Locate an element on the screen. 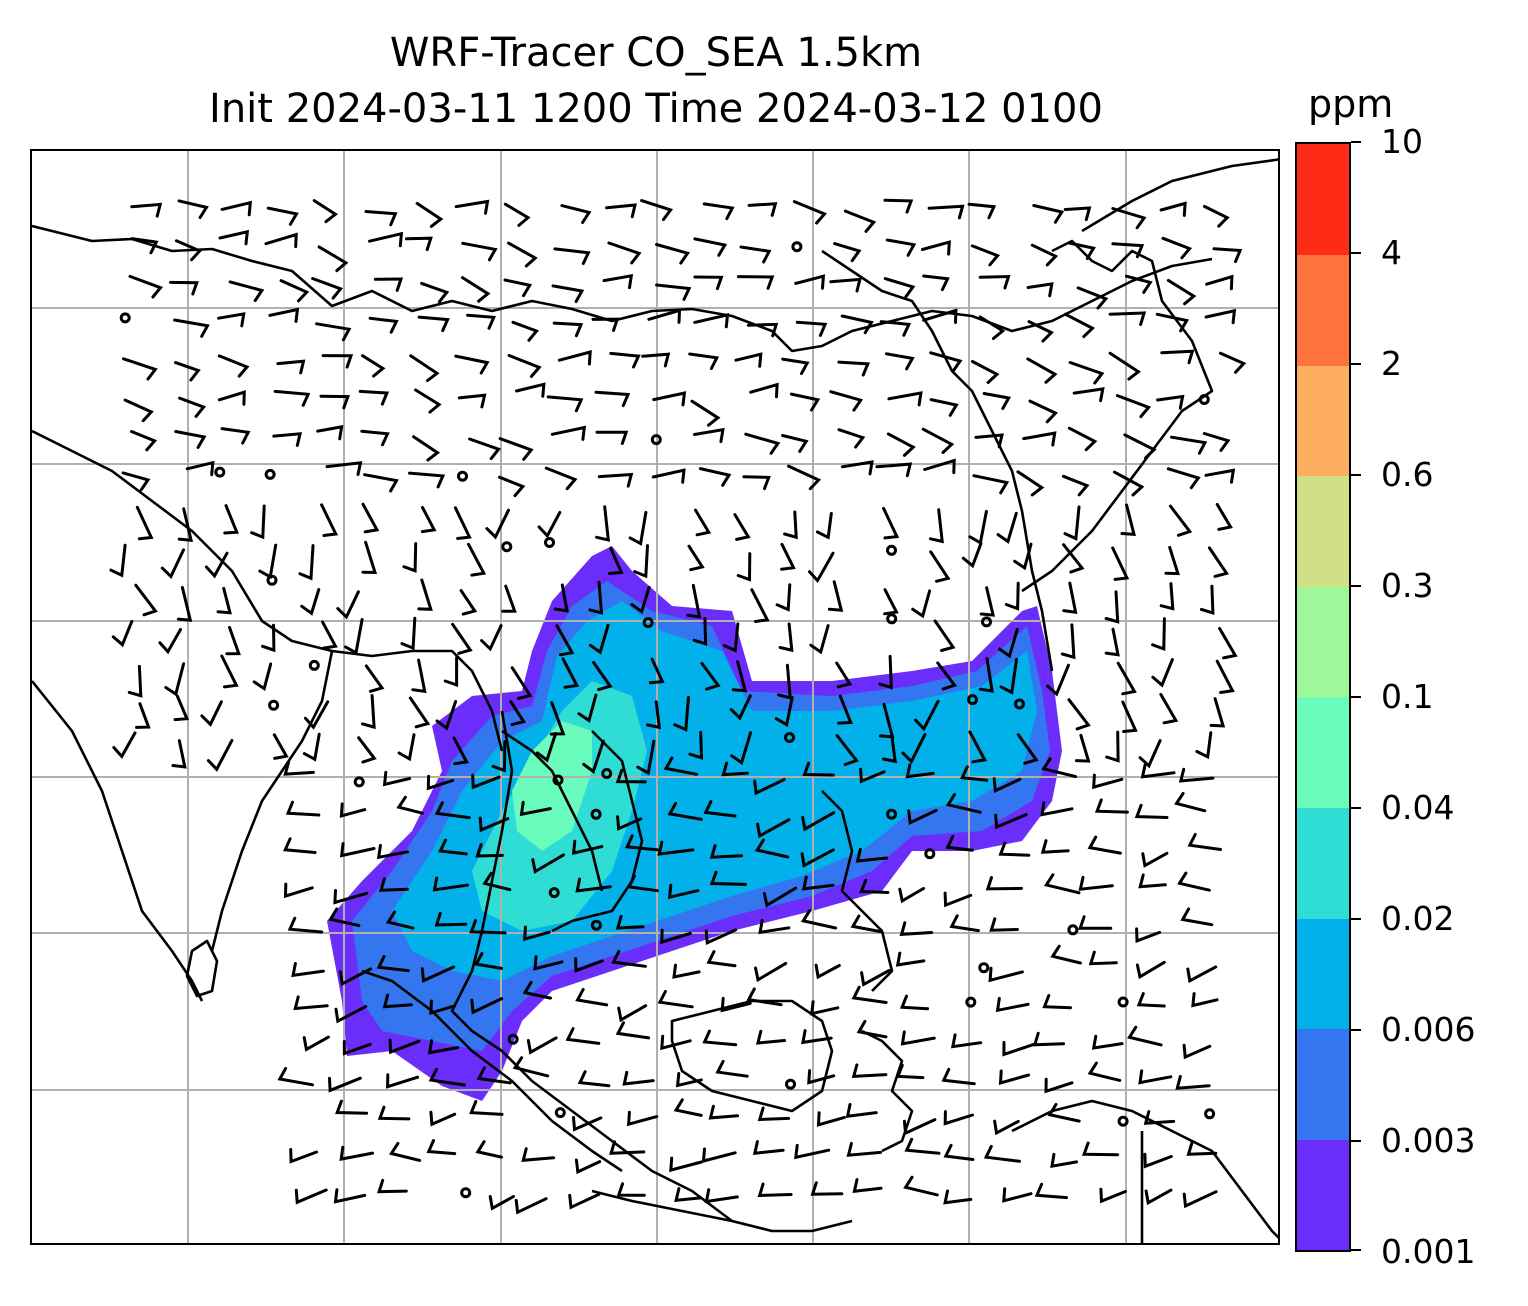 This screenshot has width=1528, height=1306. colorbar-tick-label: 10 is located at coordinates (1402, 141).